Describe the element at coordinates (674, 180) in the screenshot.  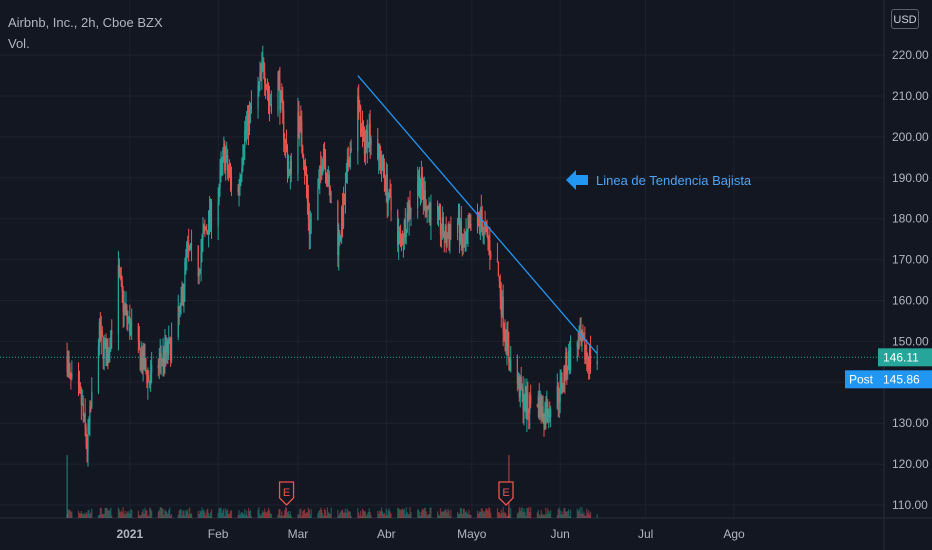
I see `annotation-label: Linea de Tendencia Bajista` at that location.